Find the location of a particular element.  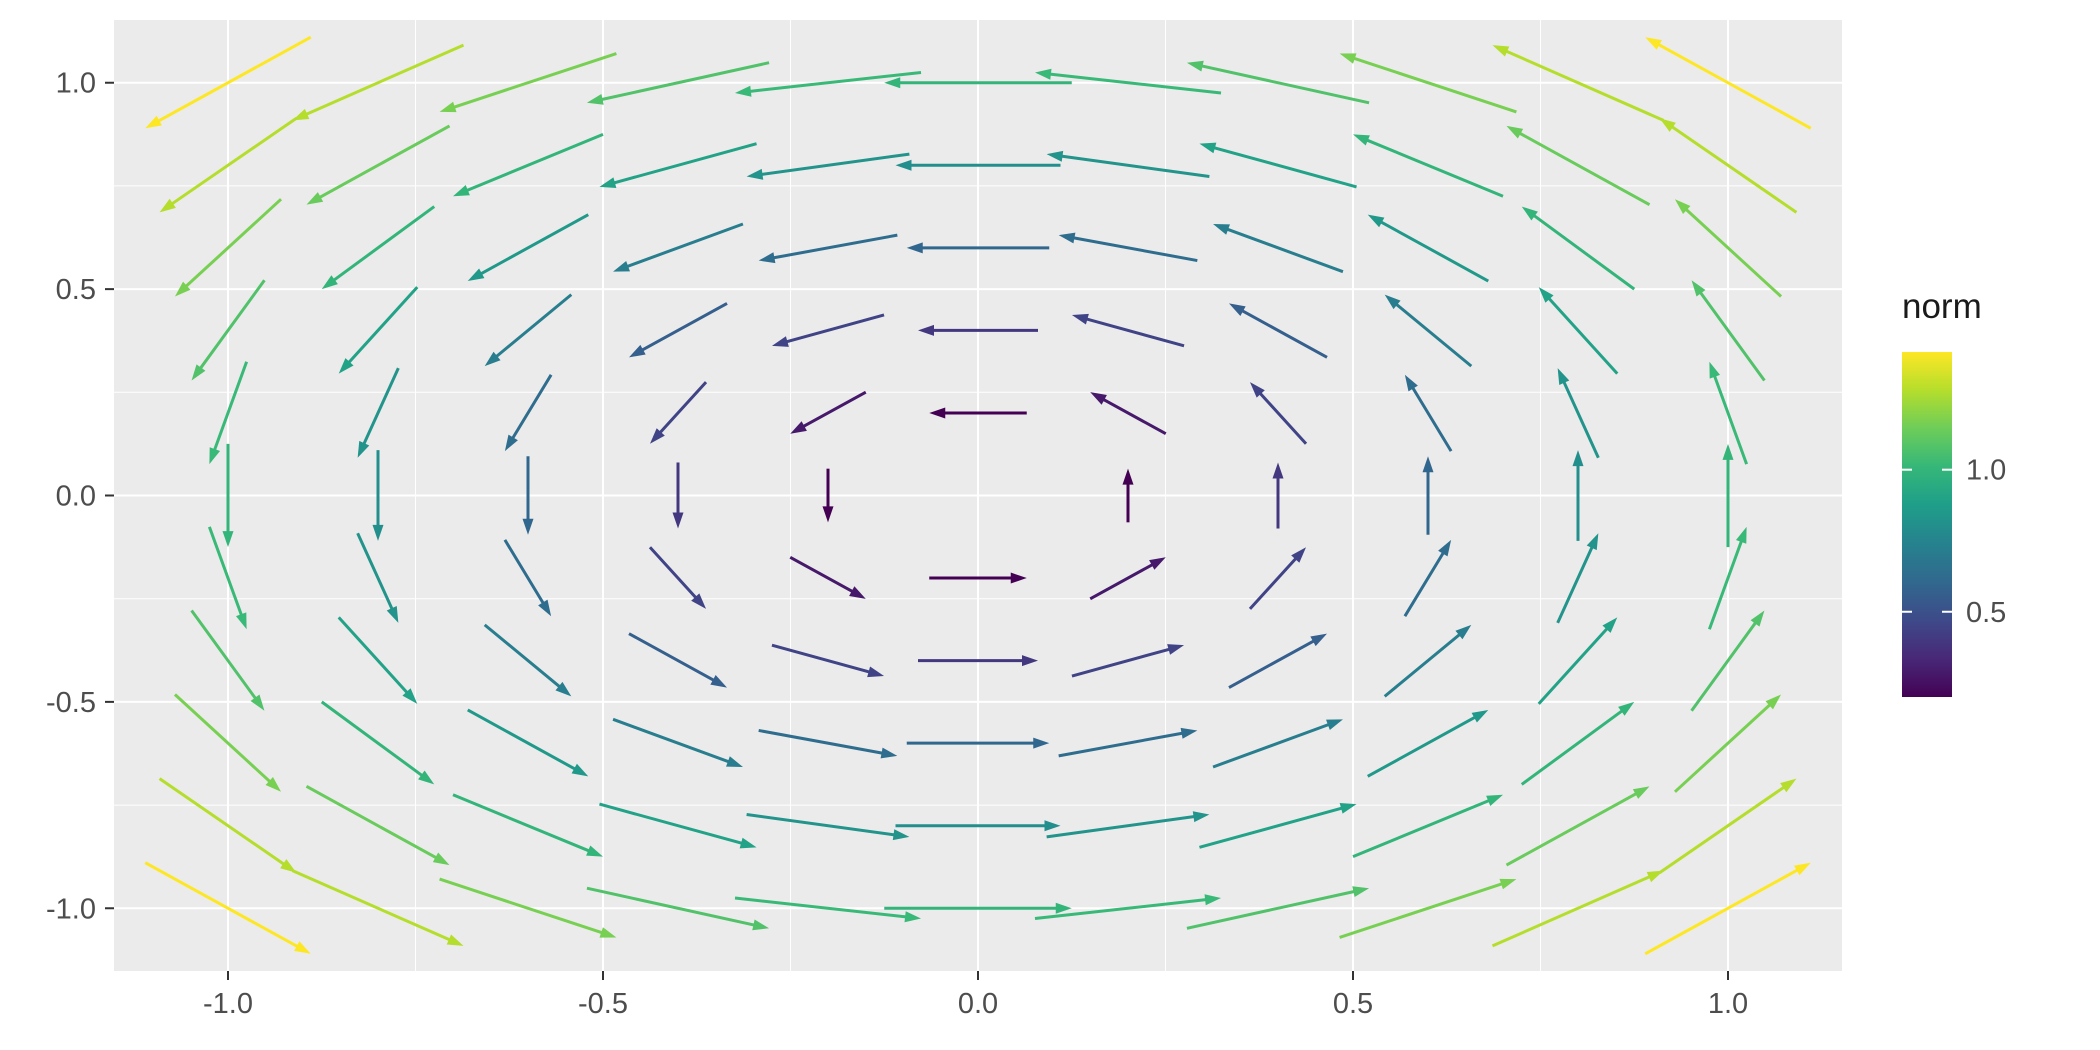

y-tick-label: -0.5 is located at coordinates (71, 703).